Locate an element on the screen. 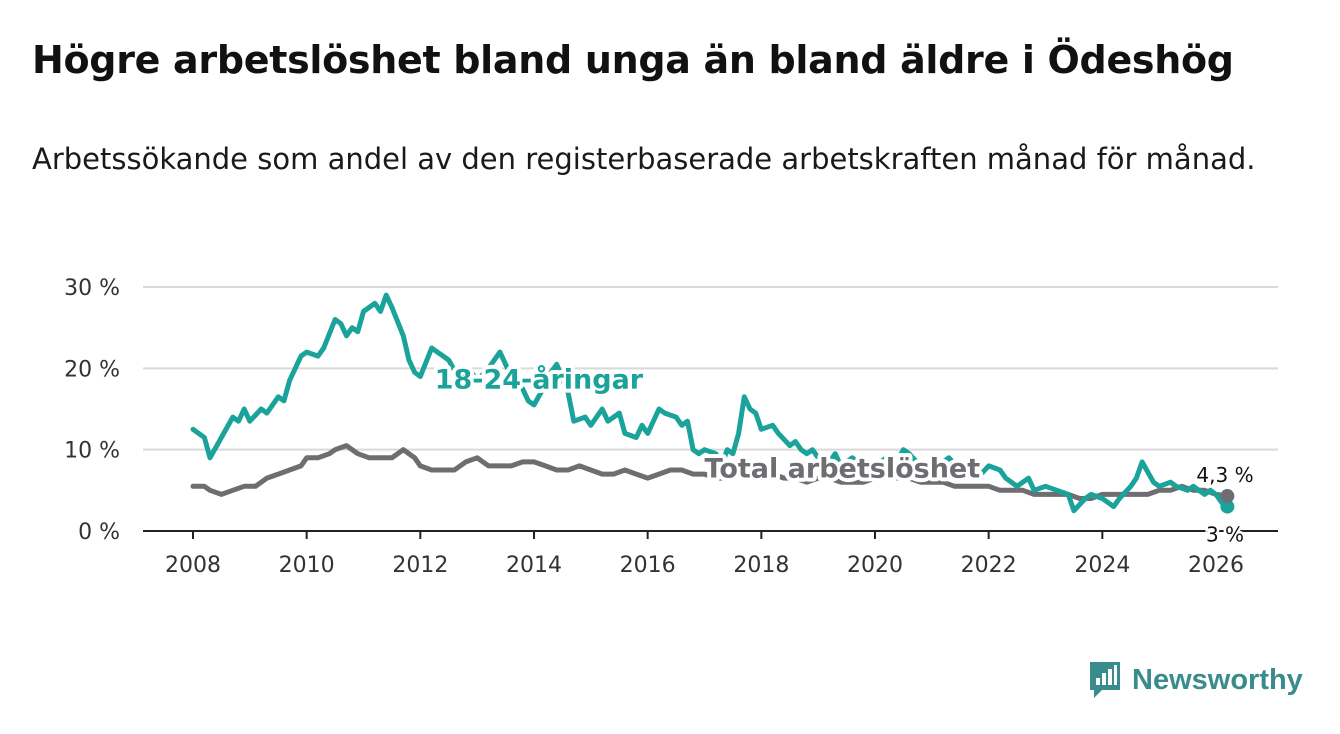  series-label-youth: 18-24-åringar is located at coordinates (539, 380).